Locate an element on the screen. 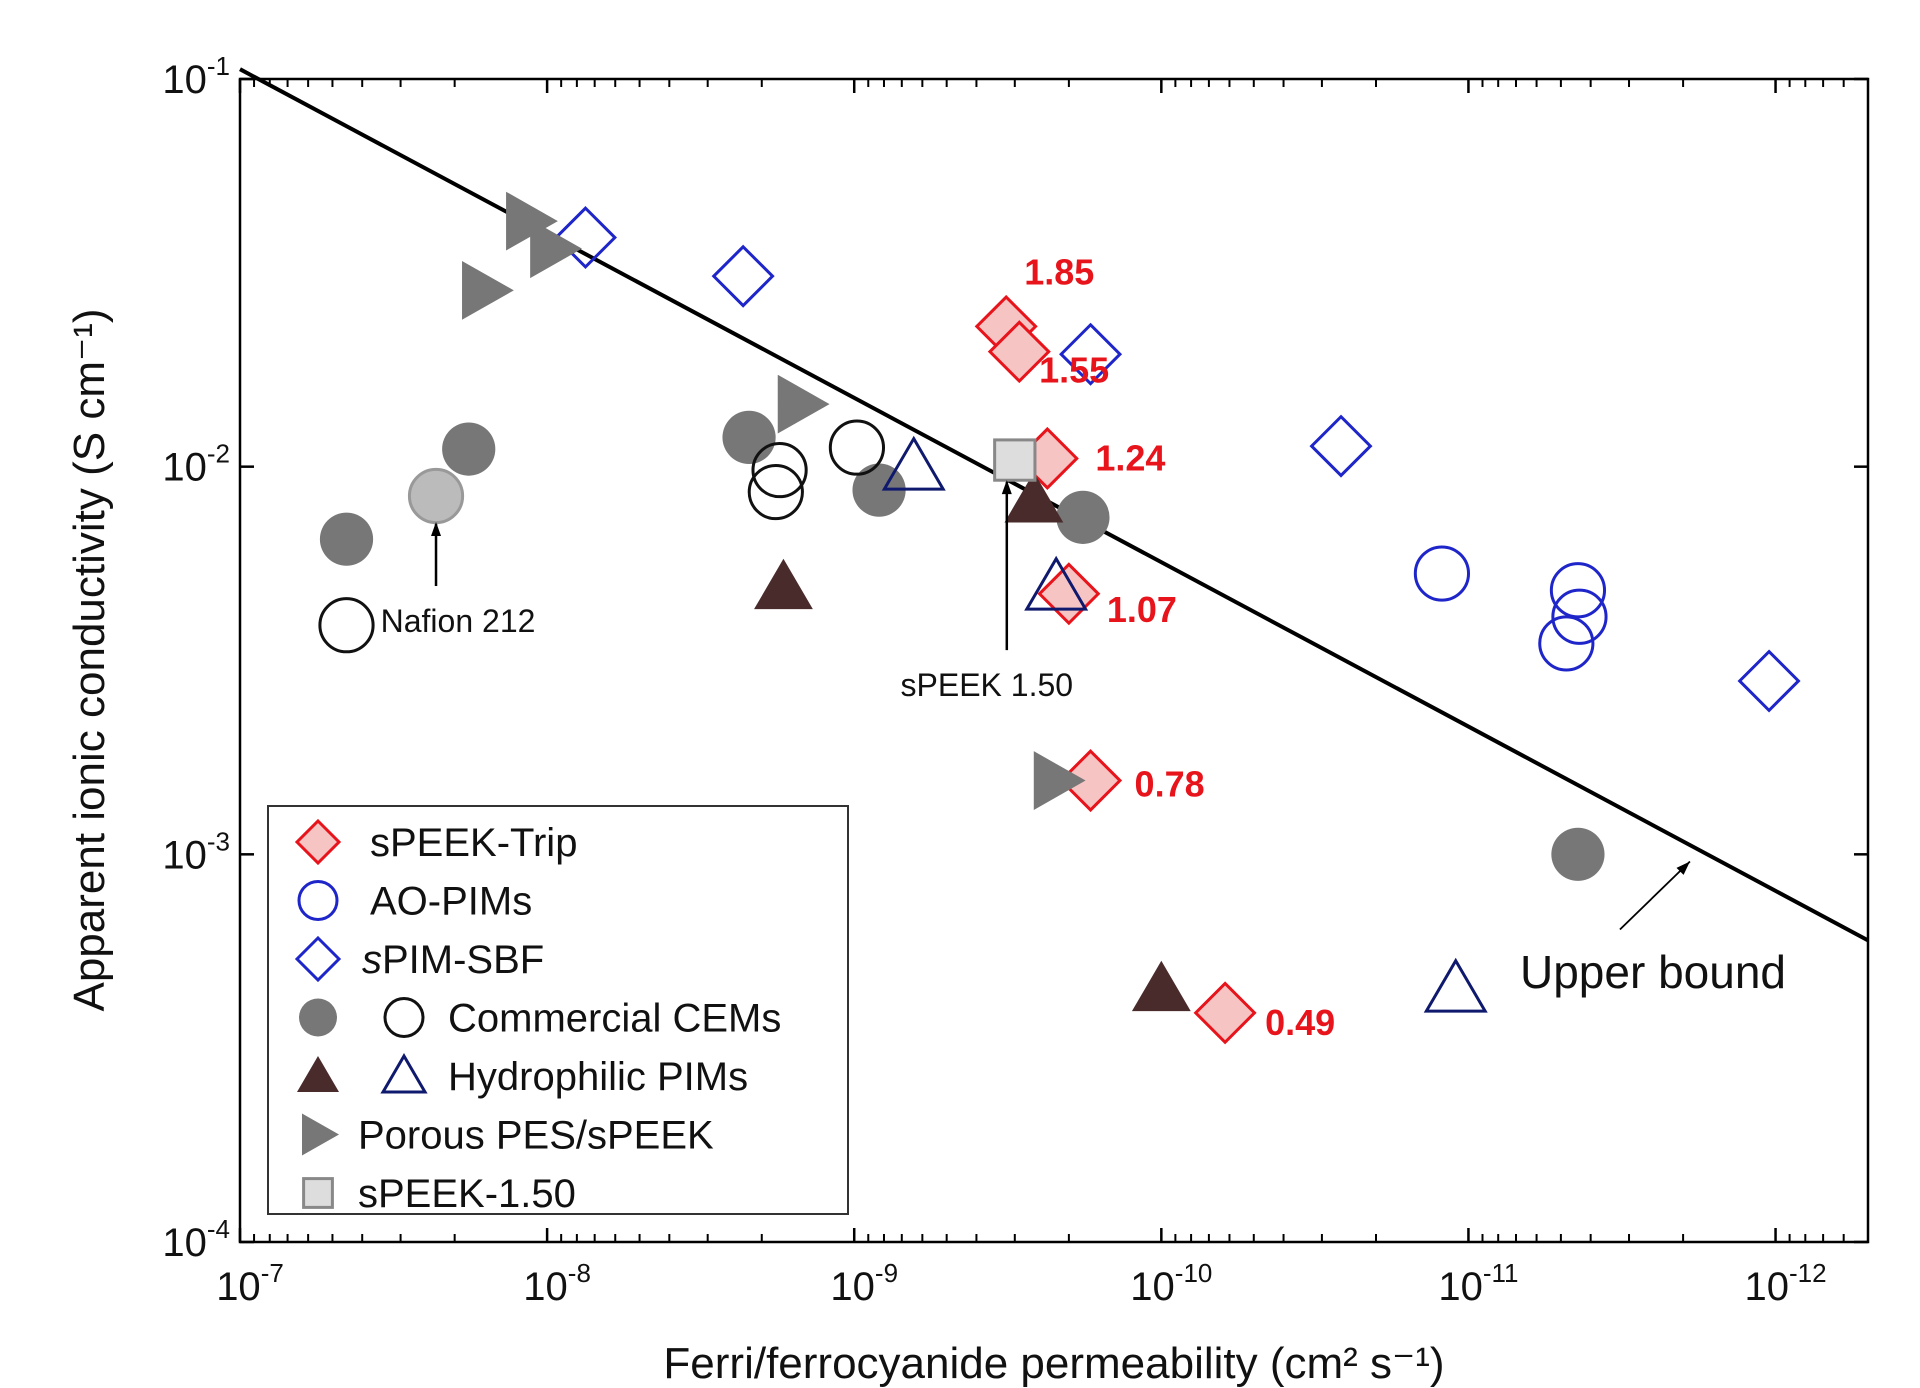 The width and height of the screenshot is (1920, 1388). legend-label: sPIM-SBF is located at coordinates (453, 960).